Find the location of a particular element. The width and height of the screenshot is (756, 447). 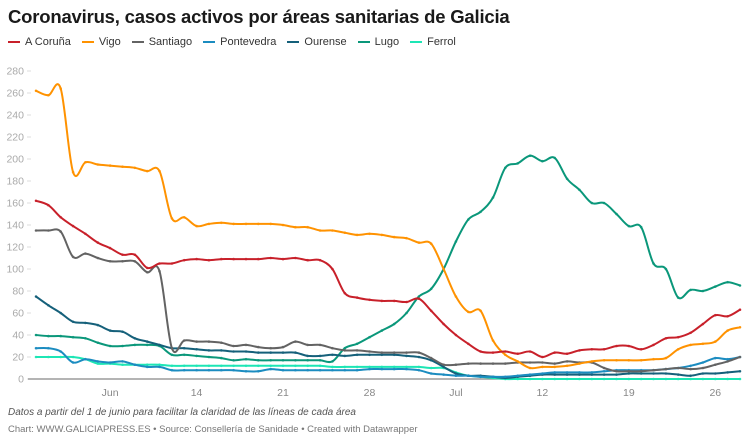

series-line is located at coordinates (388, 368).